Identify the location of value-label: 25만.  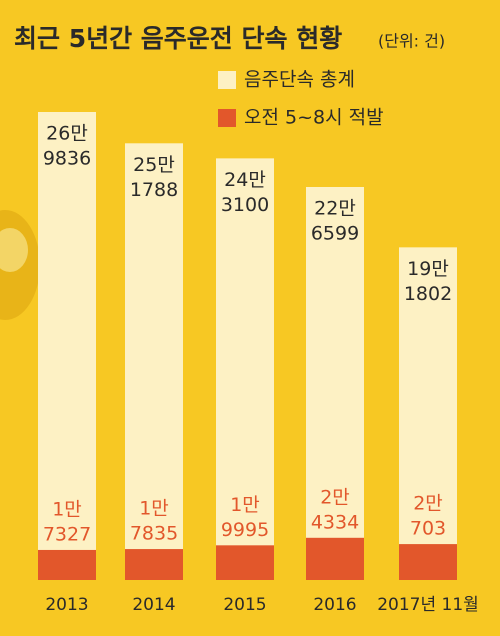
(154, 165).